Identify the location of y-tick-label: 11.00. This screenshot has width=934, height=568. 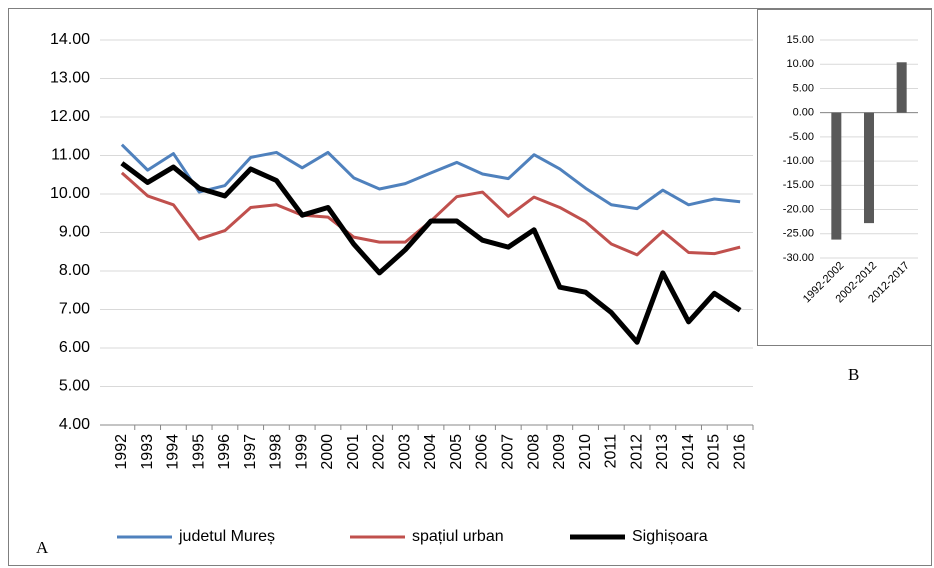
(70, 155).